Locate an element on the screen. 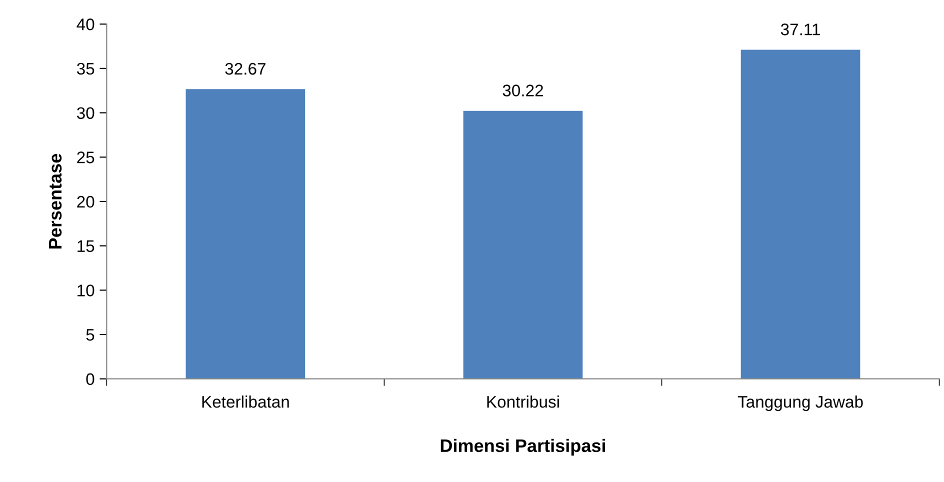 The width and height of the screenshot is (944, 482). y-tick-label: 30 is located at coordinates (85, 113).